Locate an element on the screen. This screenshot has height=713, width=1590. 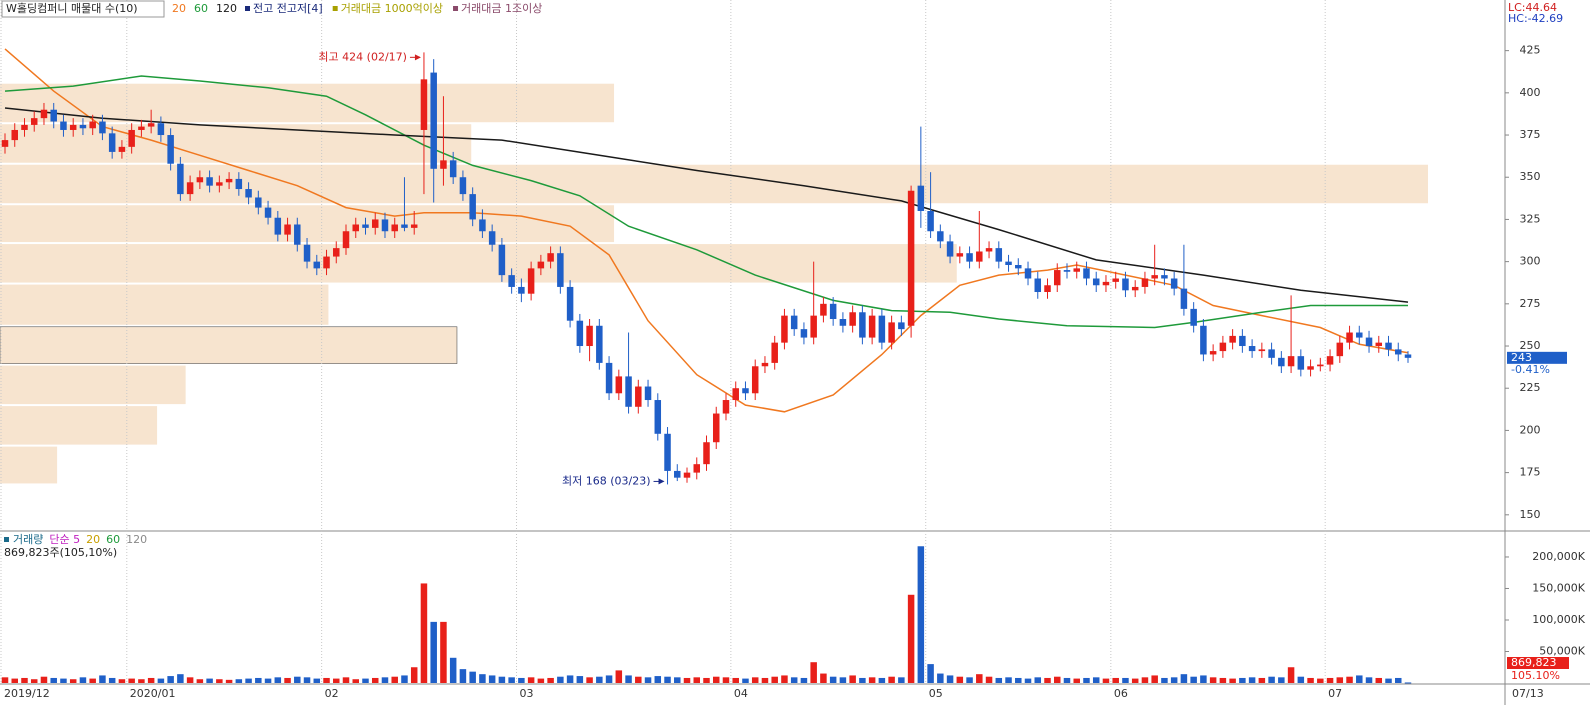
x-tick-label: 06 is located at coordinates (1121, 693).